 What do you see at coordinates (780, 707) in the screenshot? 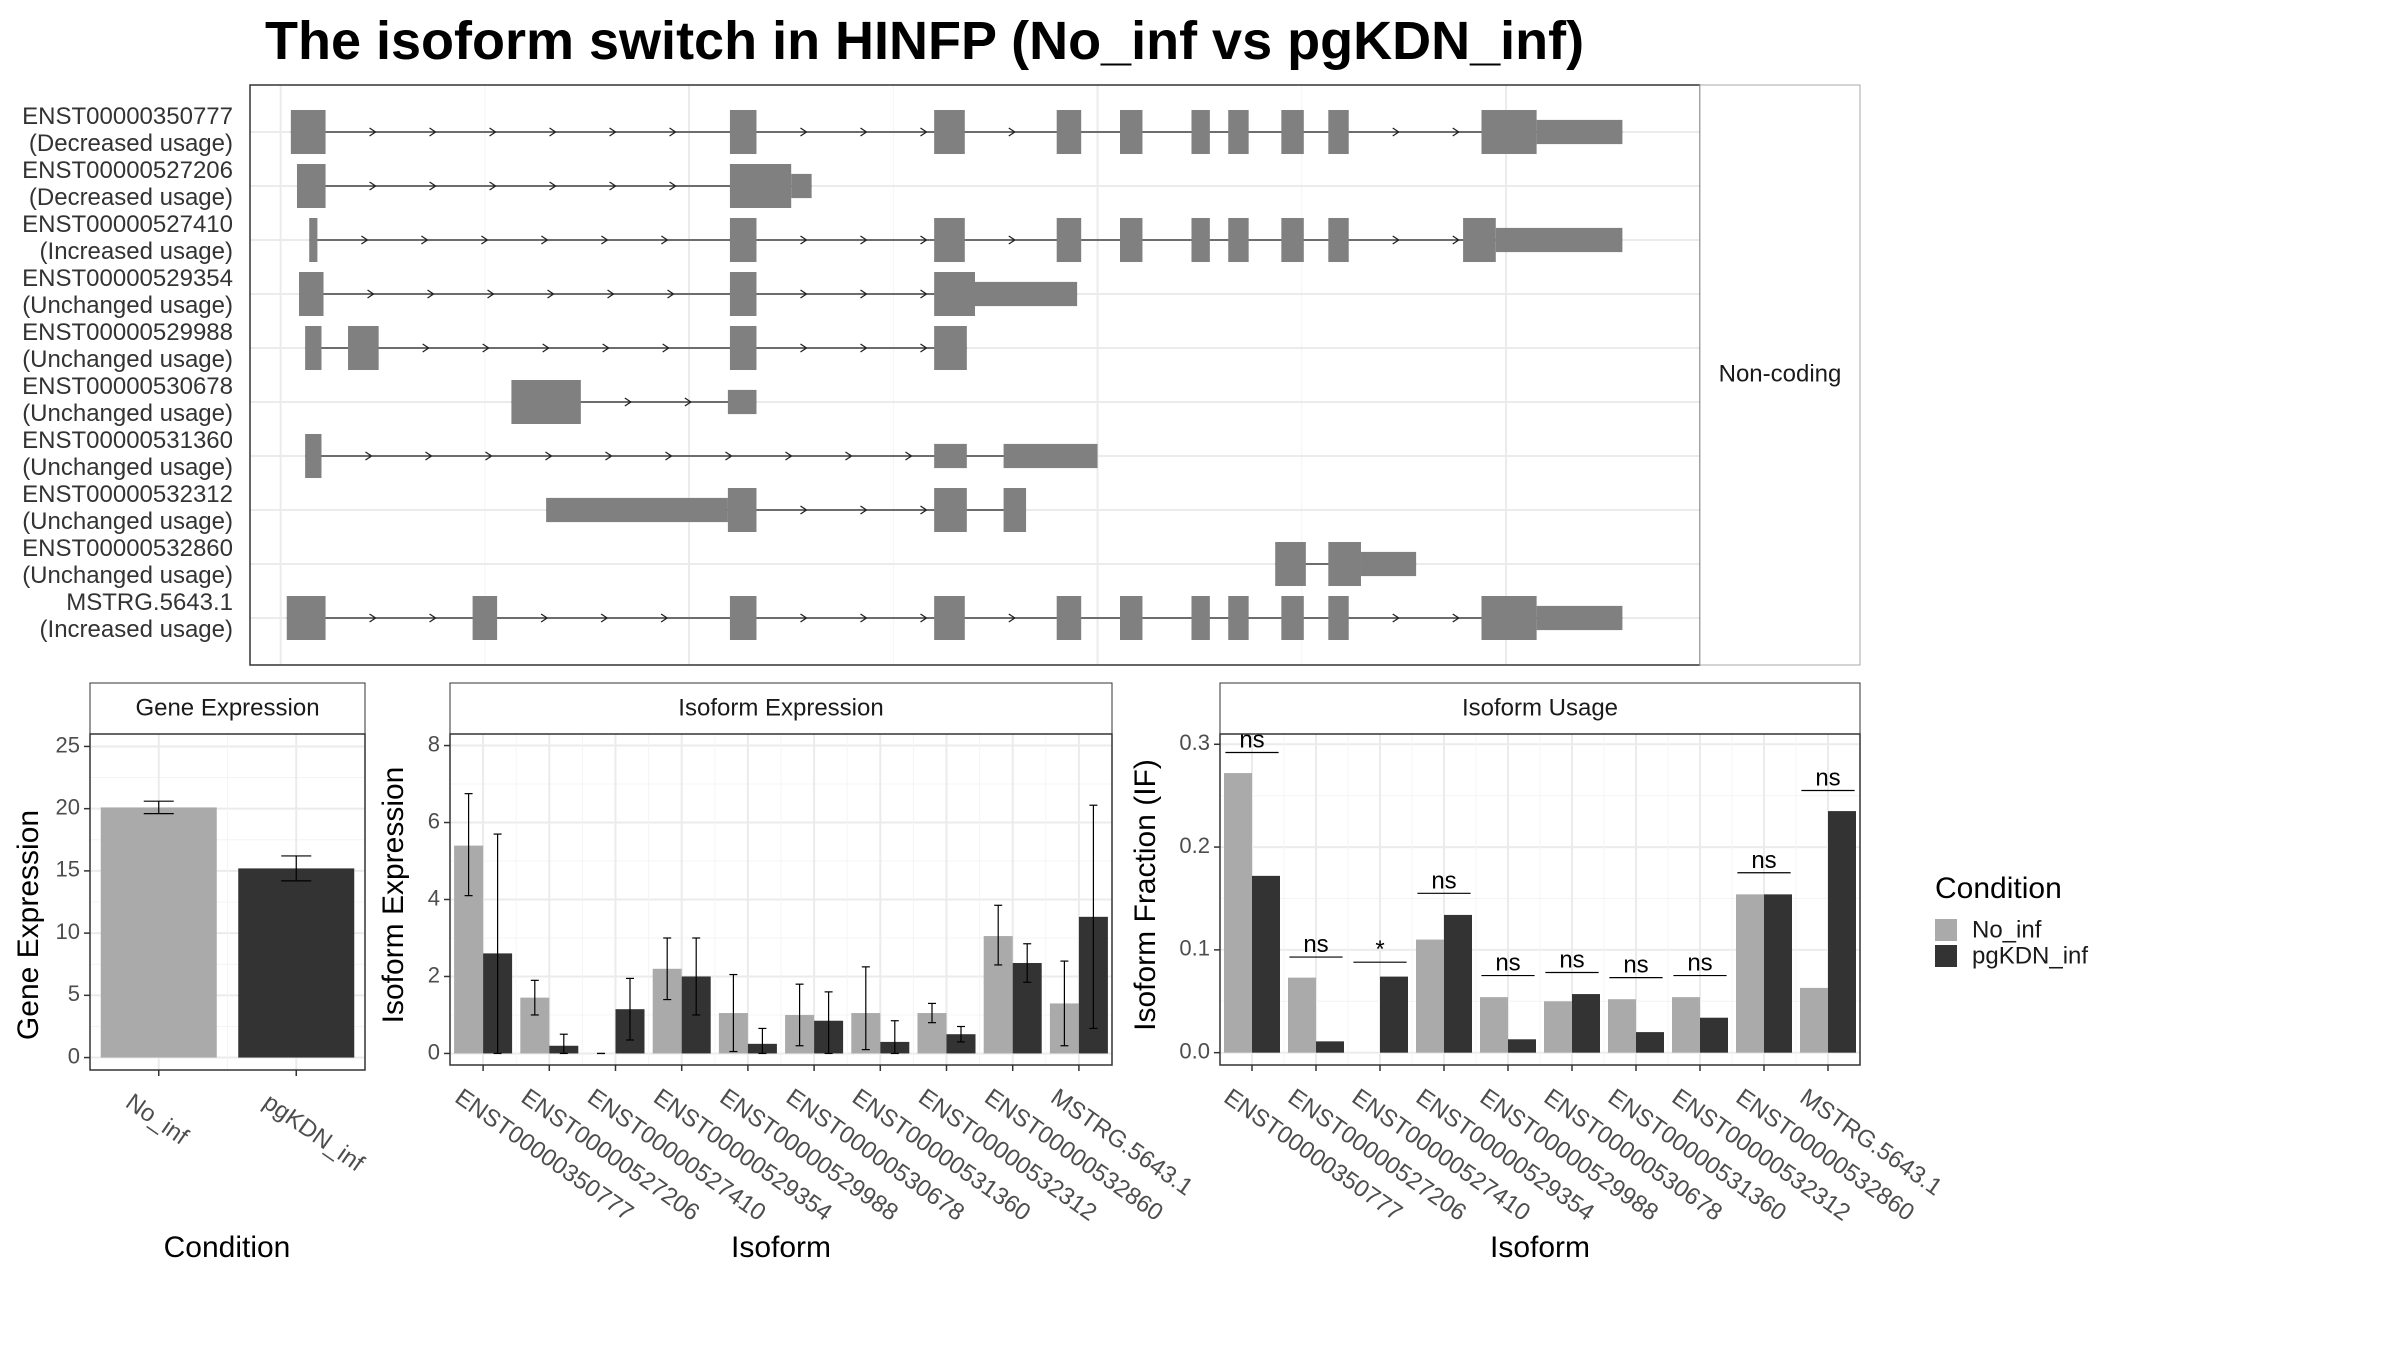
I see `iso-strip-title: Isoform Expression` at bounding box center [780, 707].